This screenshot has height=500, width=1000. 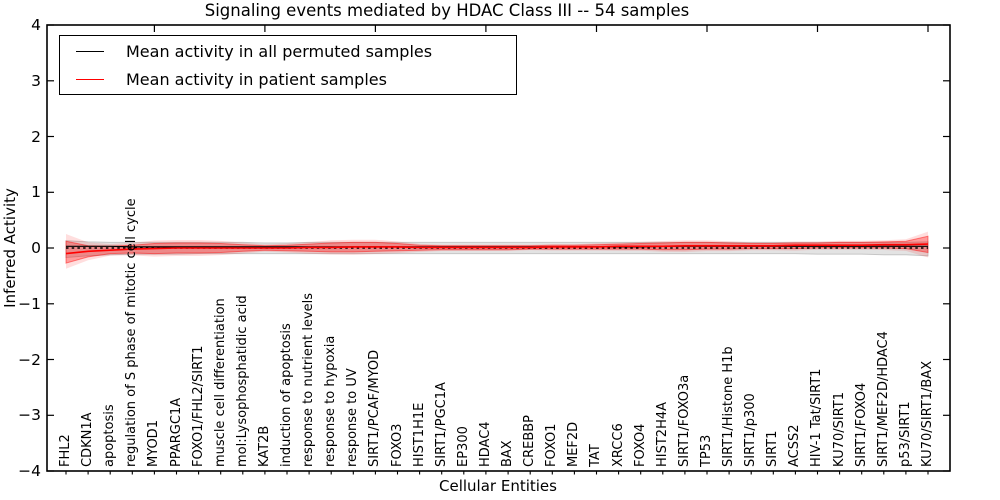 What do you see at coordinates (10, 248) in the screenshot?
I see `y-axis-label: Inferred Activity` at bounding box center [10, 248].